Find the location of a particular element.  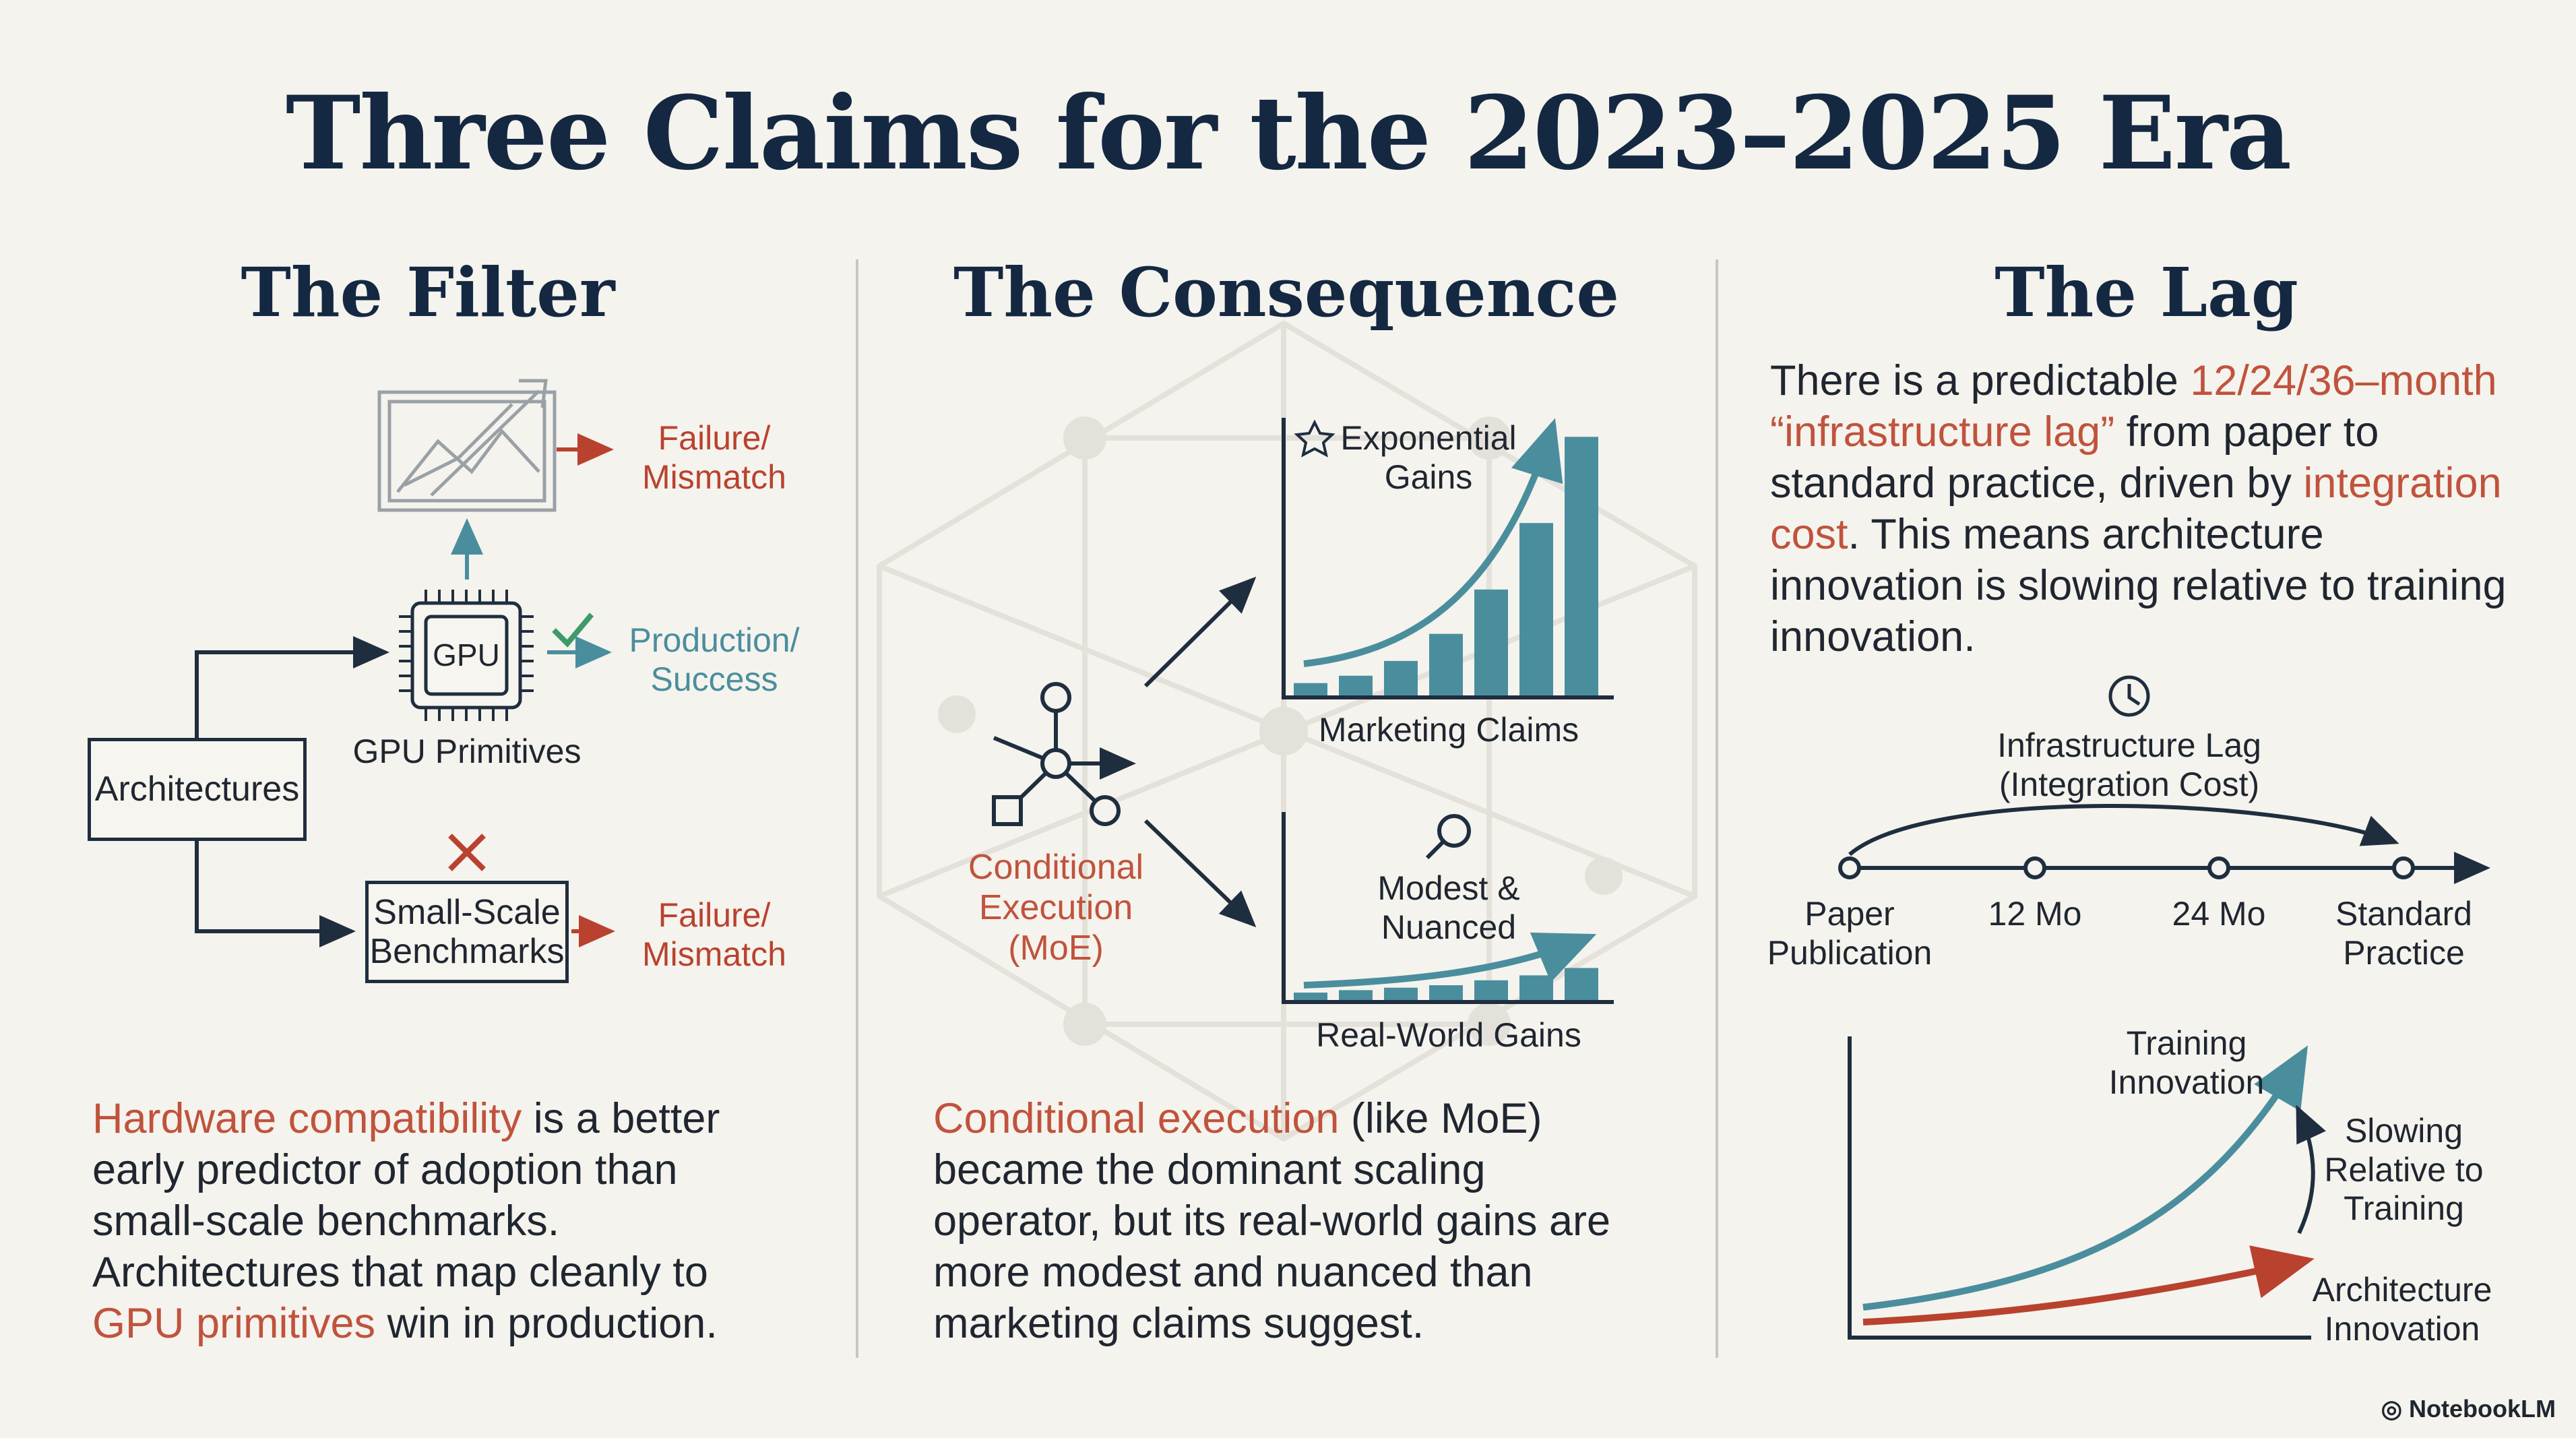

arrow-moe-marketing is located at coordinates (1200, 632).